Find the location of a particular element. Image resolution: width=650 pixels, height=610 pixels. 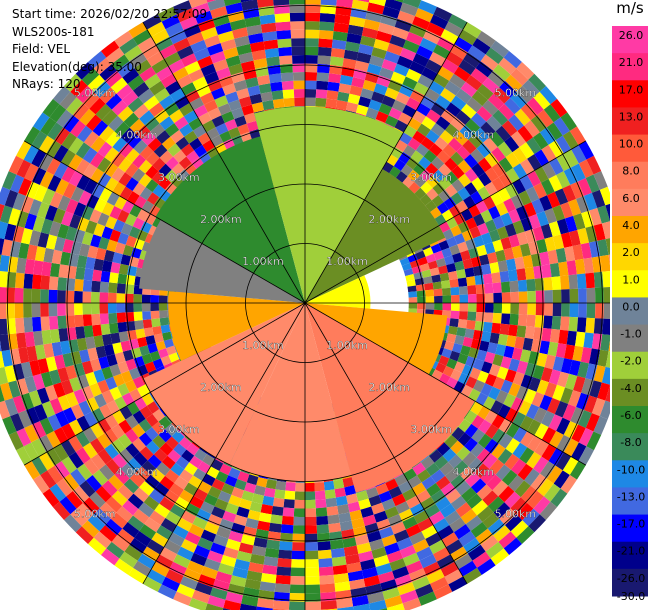

colorbar-swatch is located at coordinates (630, 148).